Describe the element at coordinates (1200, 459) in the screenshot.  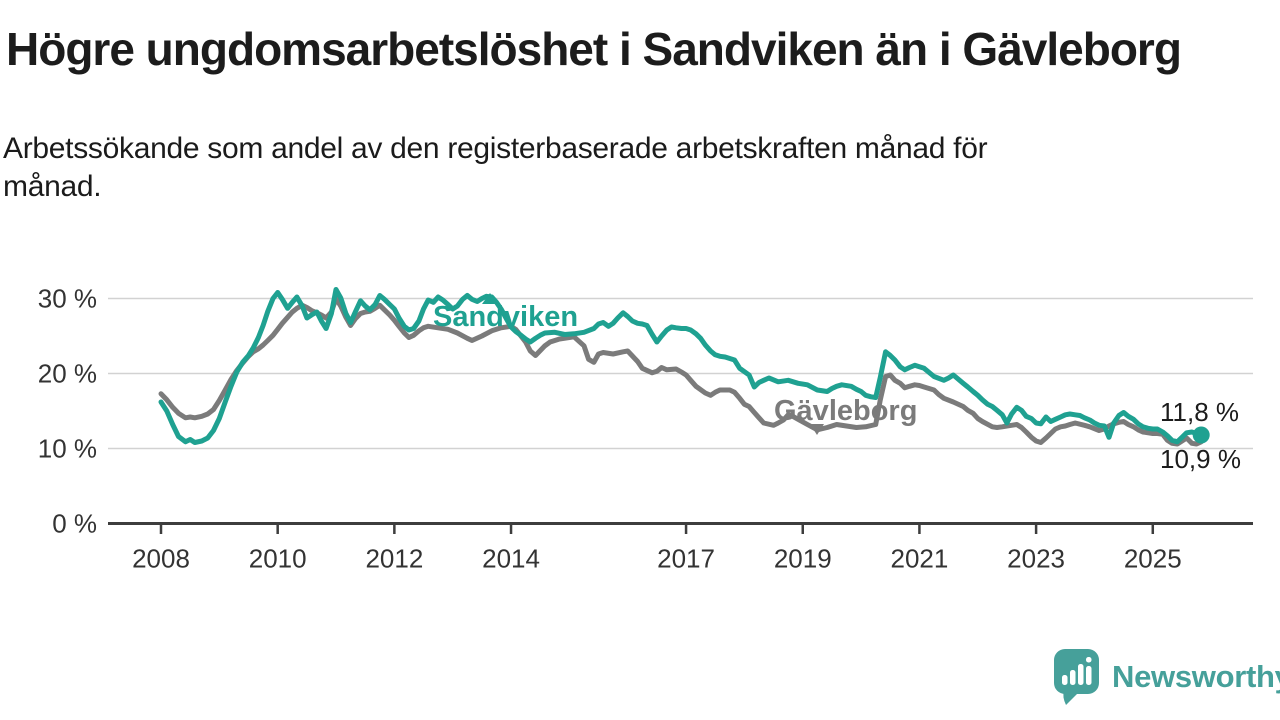
I see `gavleborg-end-value-label: 10,9 %` at that location.